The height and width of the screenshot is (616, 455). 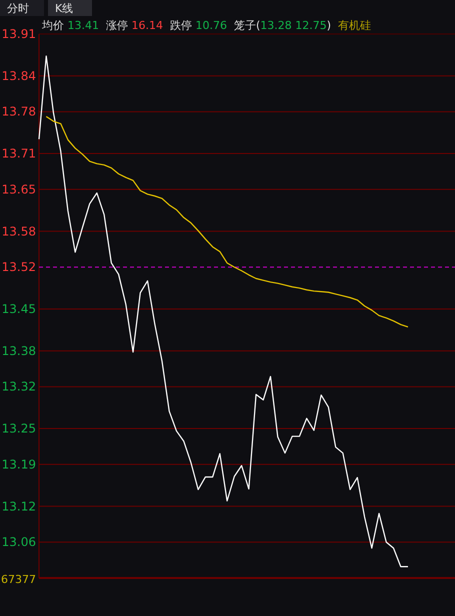 What do you see at coordinates (134, 25) in the screenshot?
I see `text: 涨停 16.14` at bounding box center [134, 25].